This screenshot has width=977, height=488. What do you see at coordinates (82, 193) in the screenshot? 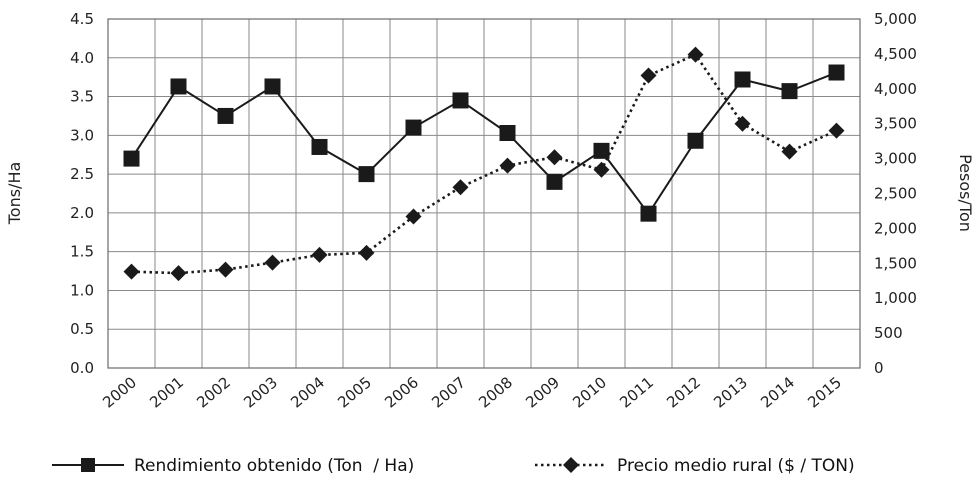
I see `left-axis-ticks: 0.0 0.5 1.0 1.5 2.0 2.5 3.0 3.5 4.0 4.5` at bounding box center [82, 193].